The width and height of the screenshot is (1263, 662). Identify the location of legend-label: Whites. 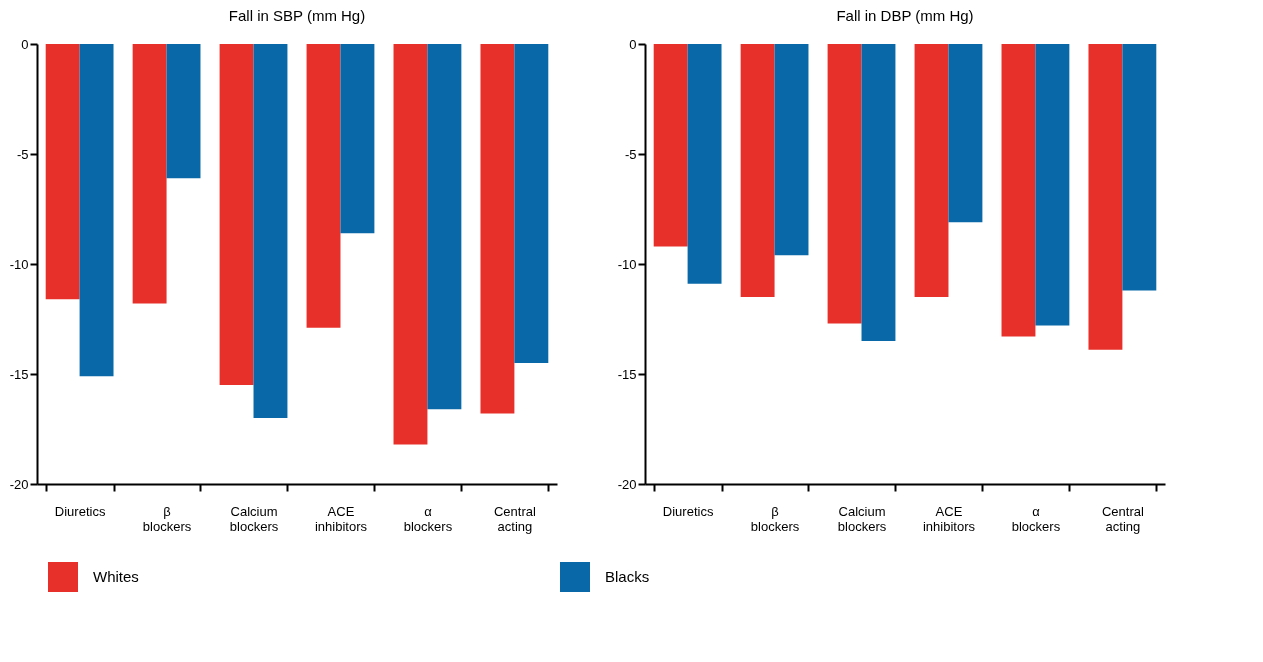
(116, 576).